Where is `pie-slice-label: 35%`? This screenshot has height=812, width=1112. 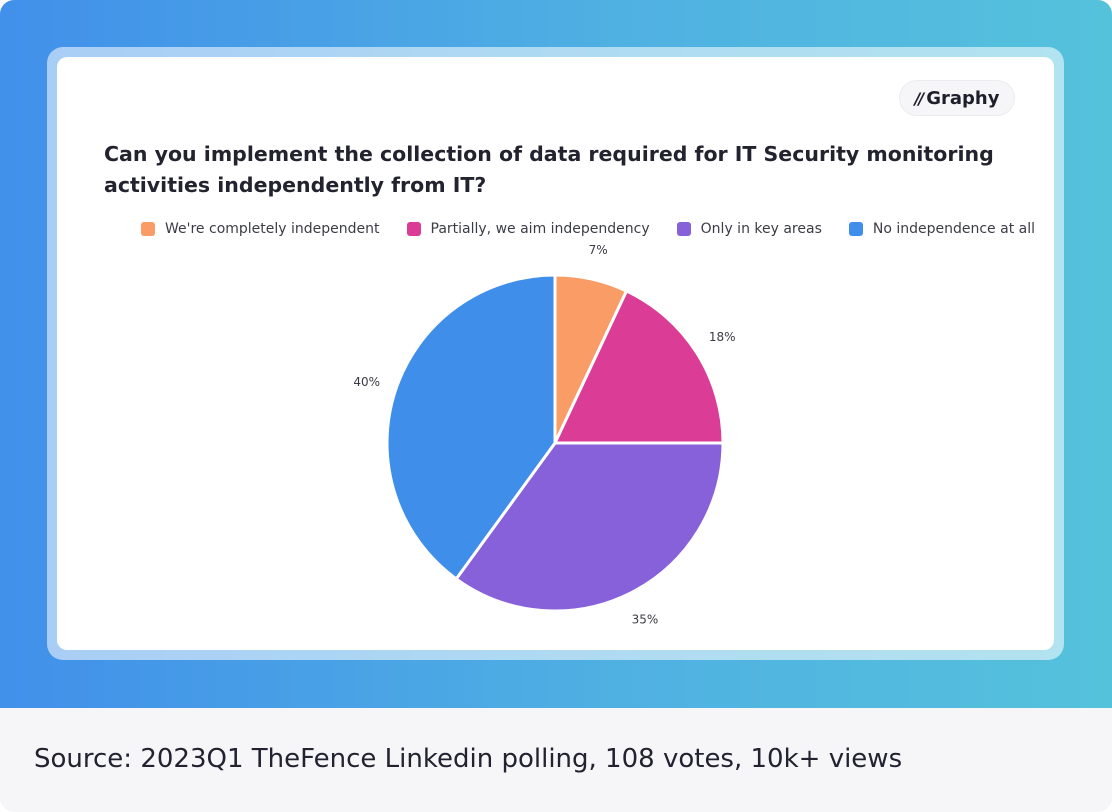
pie-slice-label: 35% is located at coordinates (645, 619).